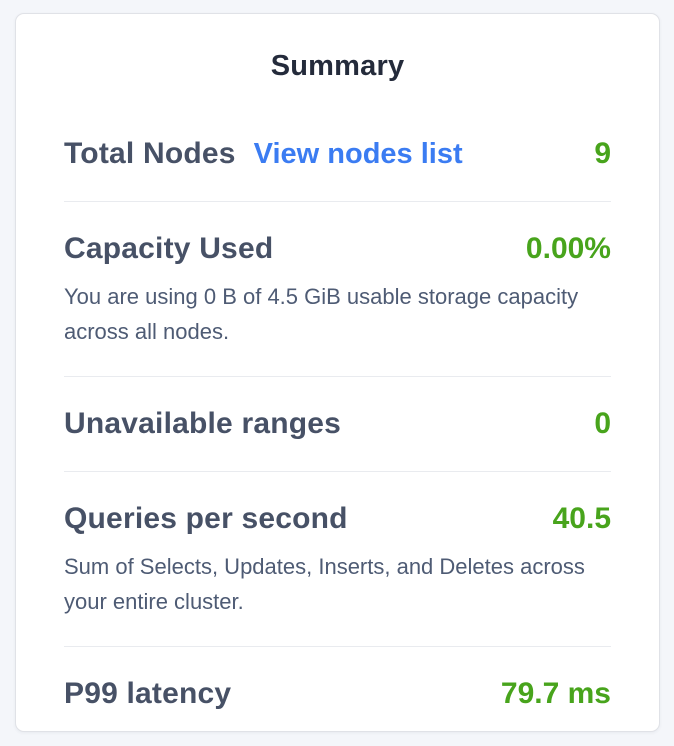 Image resolution: width=674 pixels, height=746 pixels. Describe the element at coordinates (206, 518) in the screenshot. I see `queries-per-second-label: Queries per second` at that location.